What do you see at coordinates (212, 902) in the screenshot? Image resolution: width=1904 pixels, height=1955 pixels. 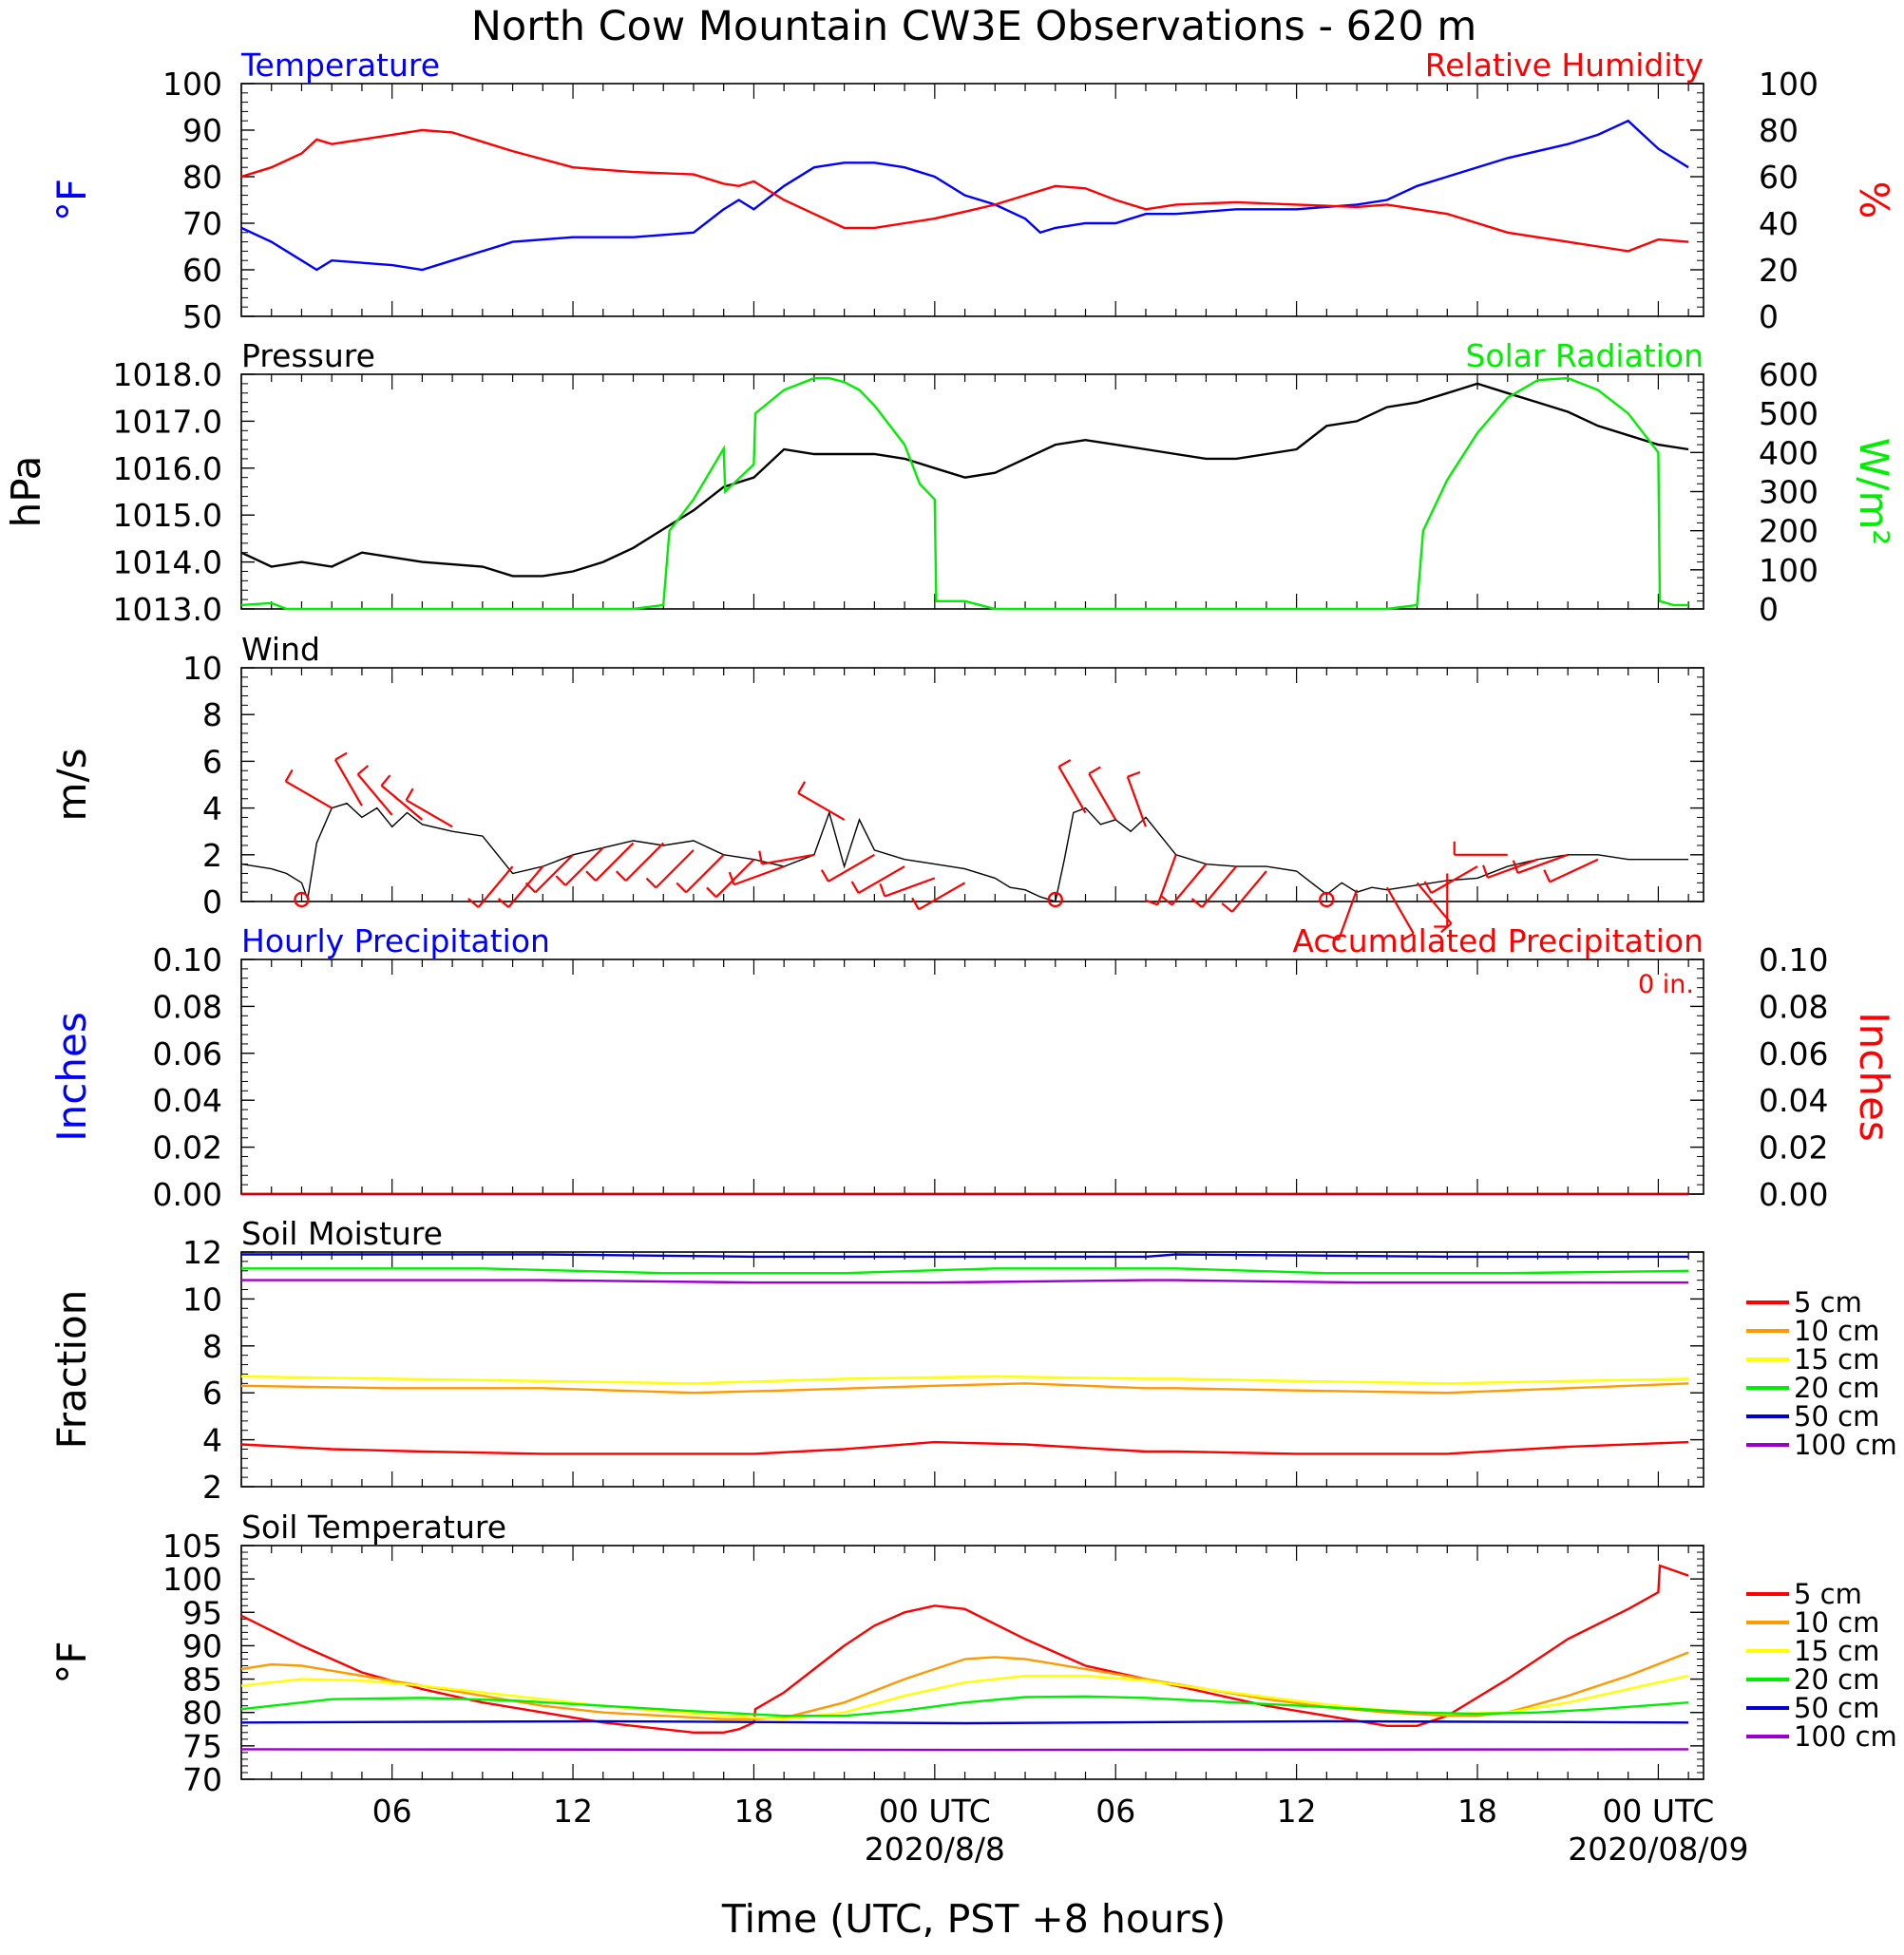 I see `y-tick-label-left: 0` at bounding box center [212, 902].